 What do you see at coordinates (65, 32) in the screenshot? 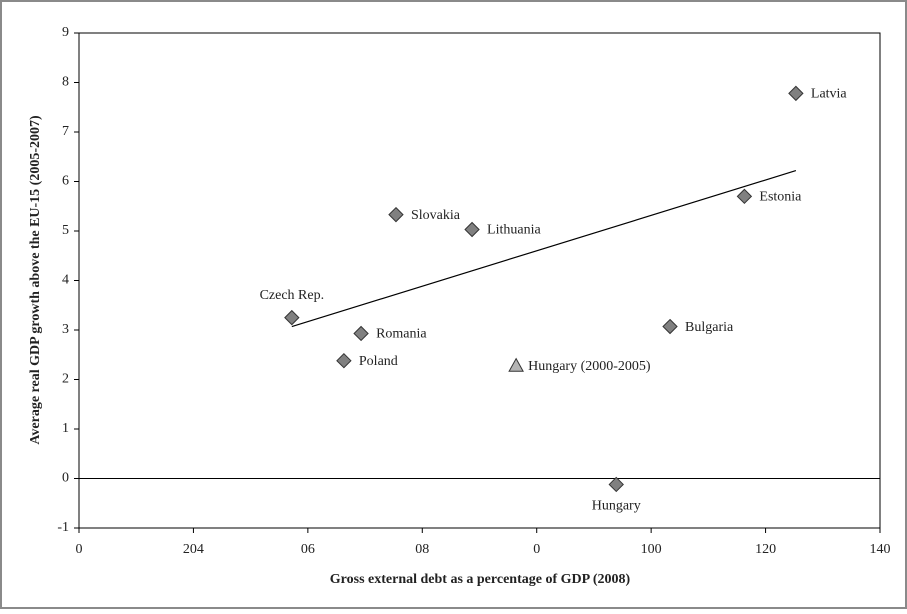
I see `y-tick-label: 9` at bounding box center [65, 32].